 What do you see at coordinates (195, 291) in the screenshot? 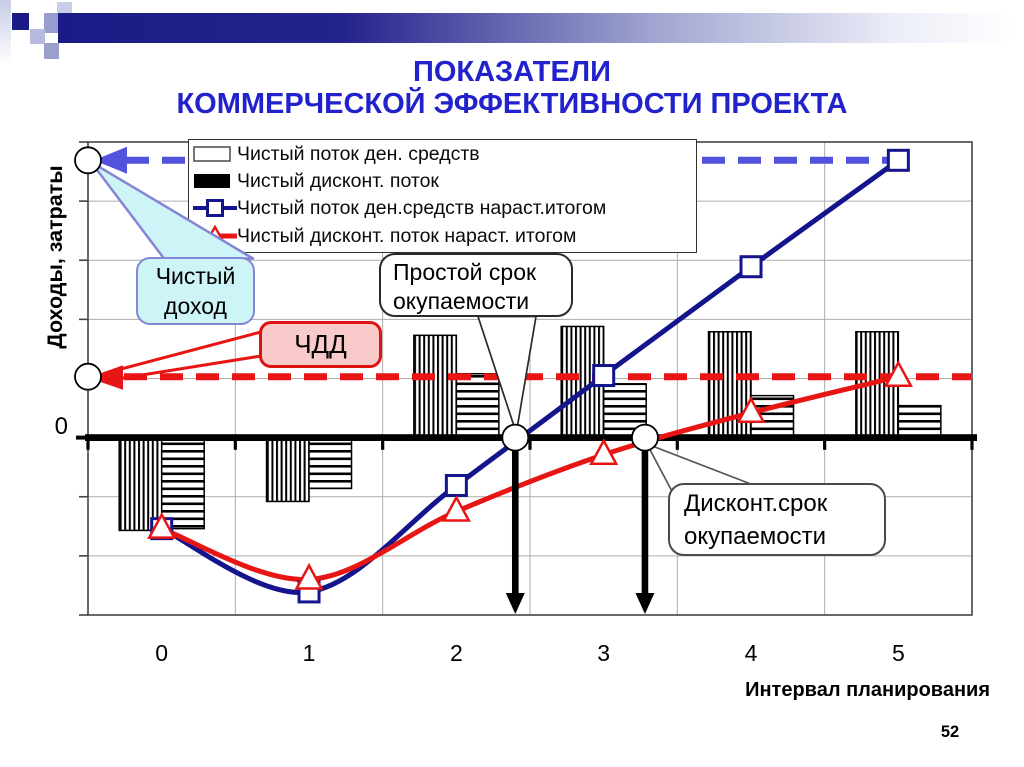
I see `callout-net-income: Чистый доход` at bounding box center [195, 291].